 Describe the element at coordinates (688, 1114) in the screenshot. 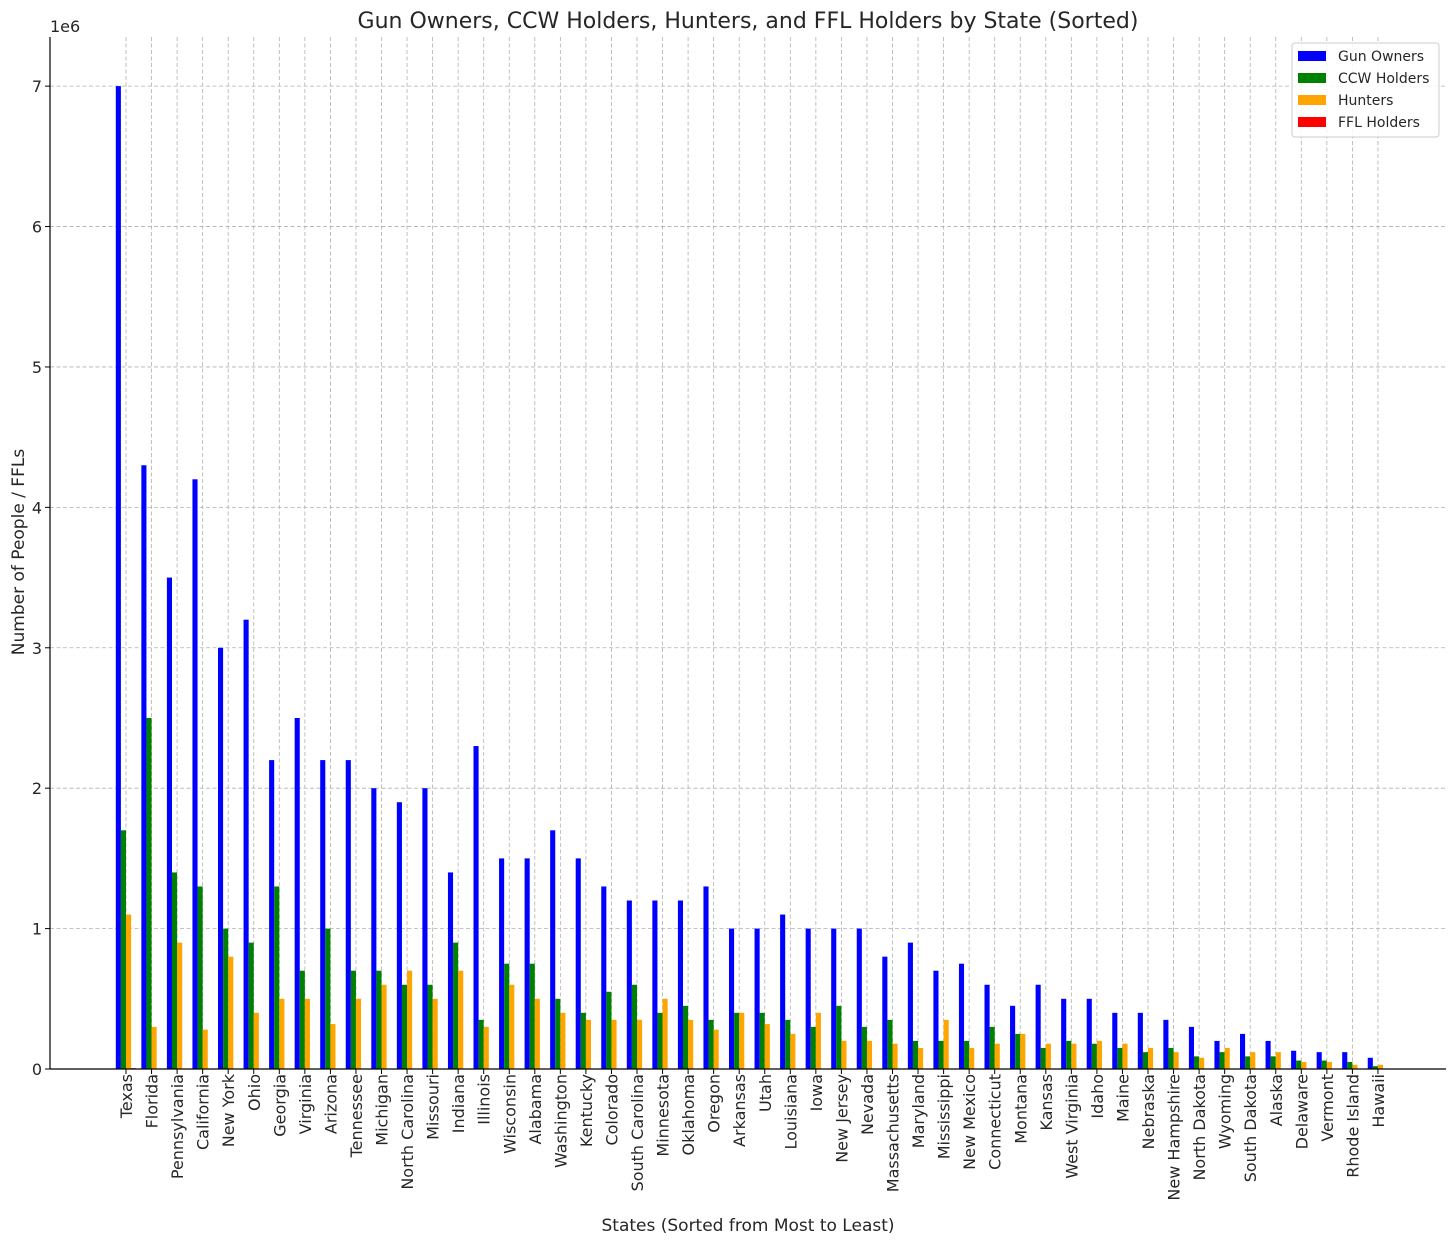

I see `x-tick-label: Oklahoma` at that location.